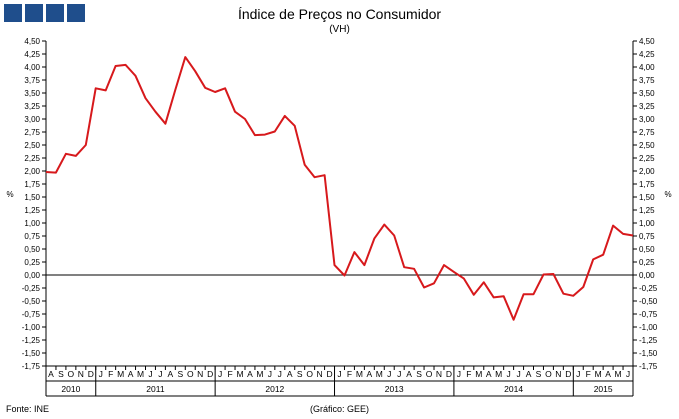 This screenshot has height=419, width=679. What do you see at coordinates (32, 119) in the screenshot?
I see `y-tick-label-left: 3,00` at bounding box center [32, 119].